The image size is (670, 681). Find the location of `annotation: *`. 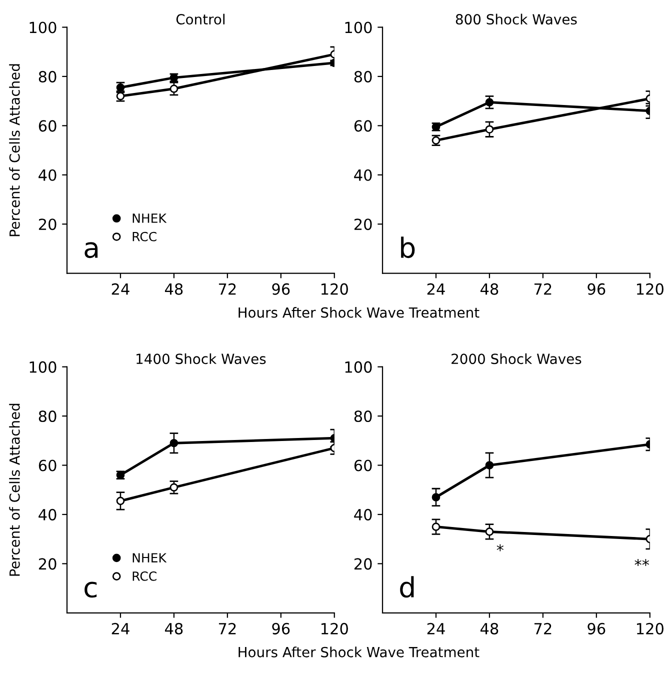

annotation: * is located at coordinates (500, 548).